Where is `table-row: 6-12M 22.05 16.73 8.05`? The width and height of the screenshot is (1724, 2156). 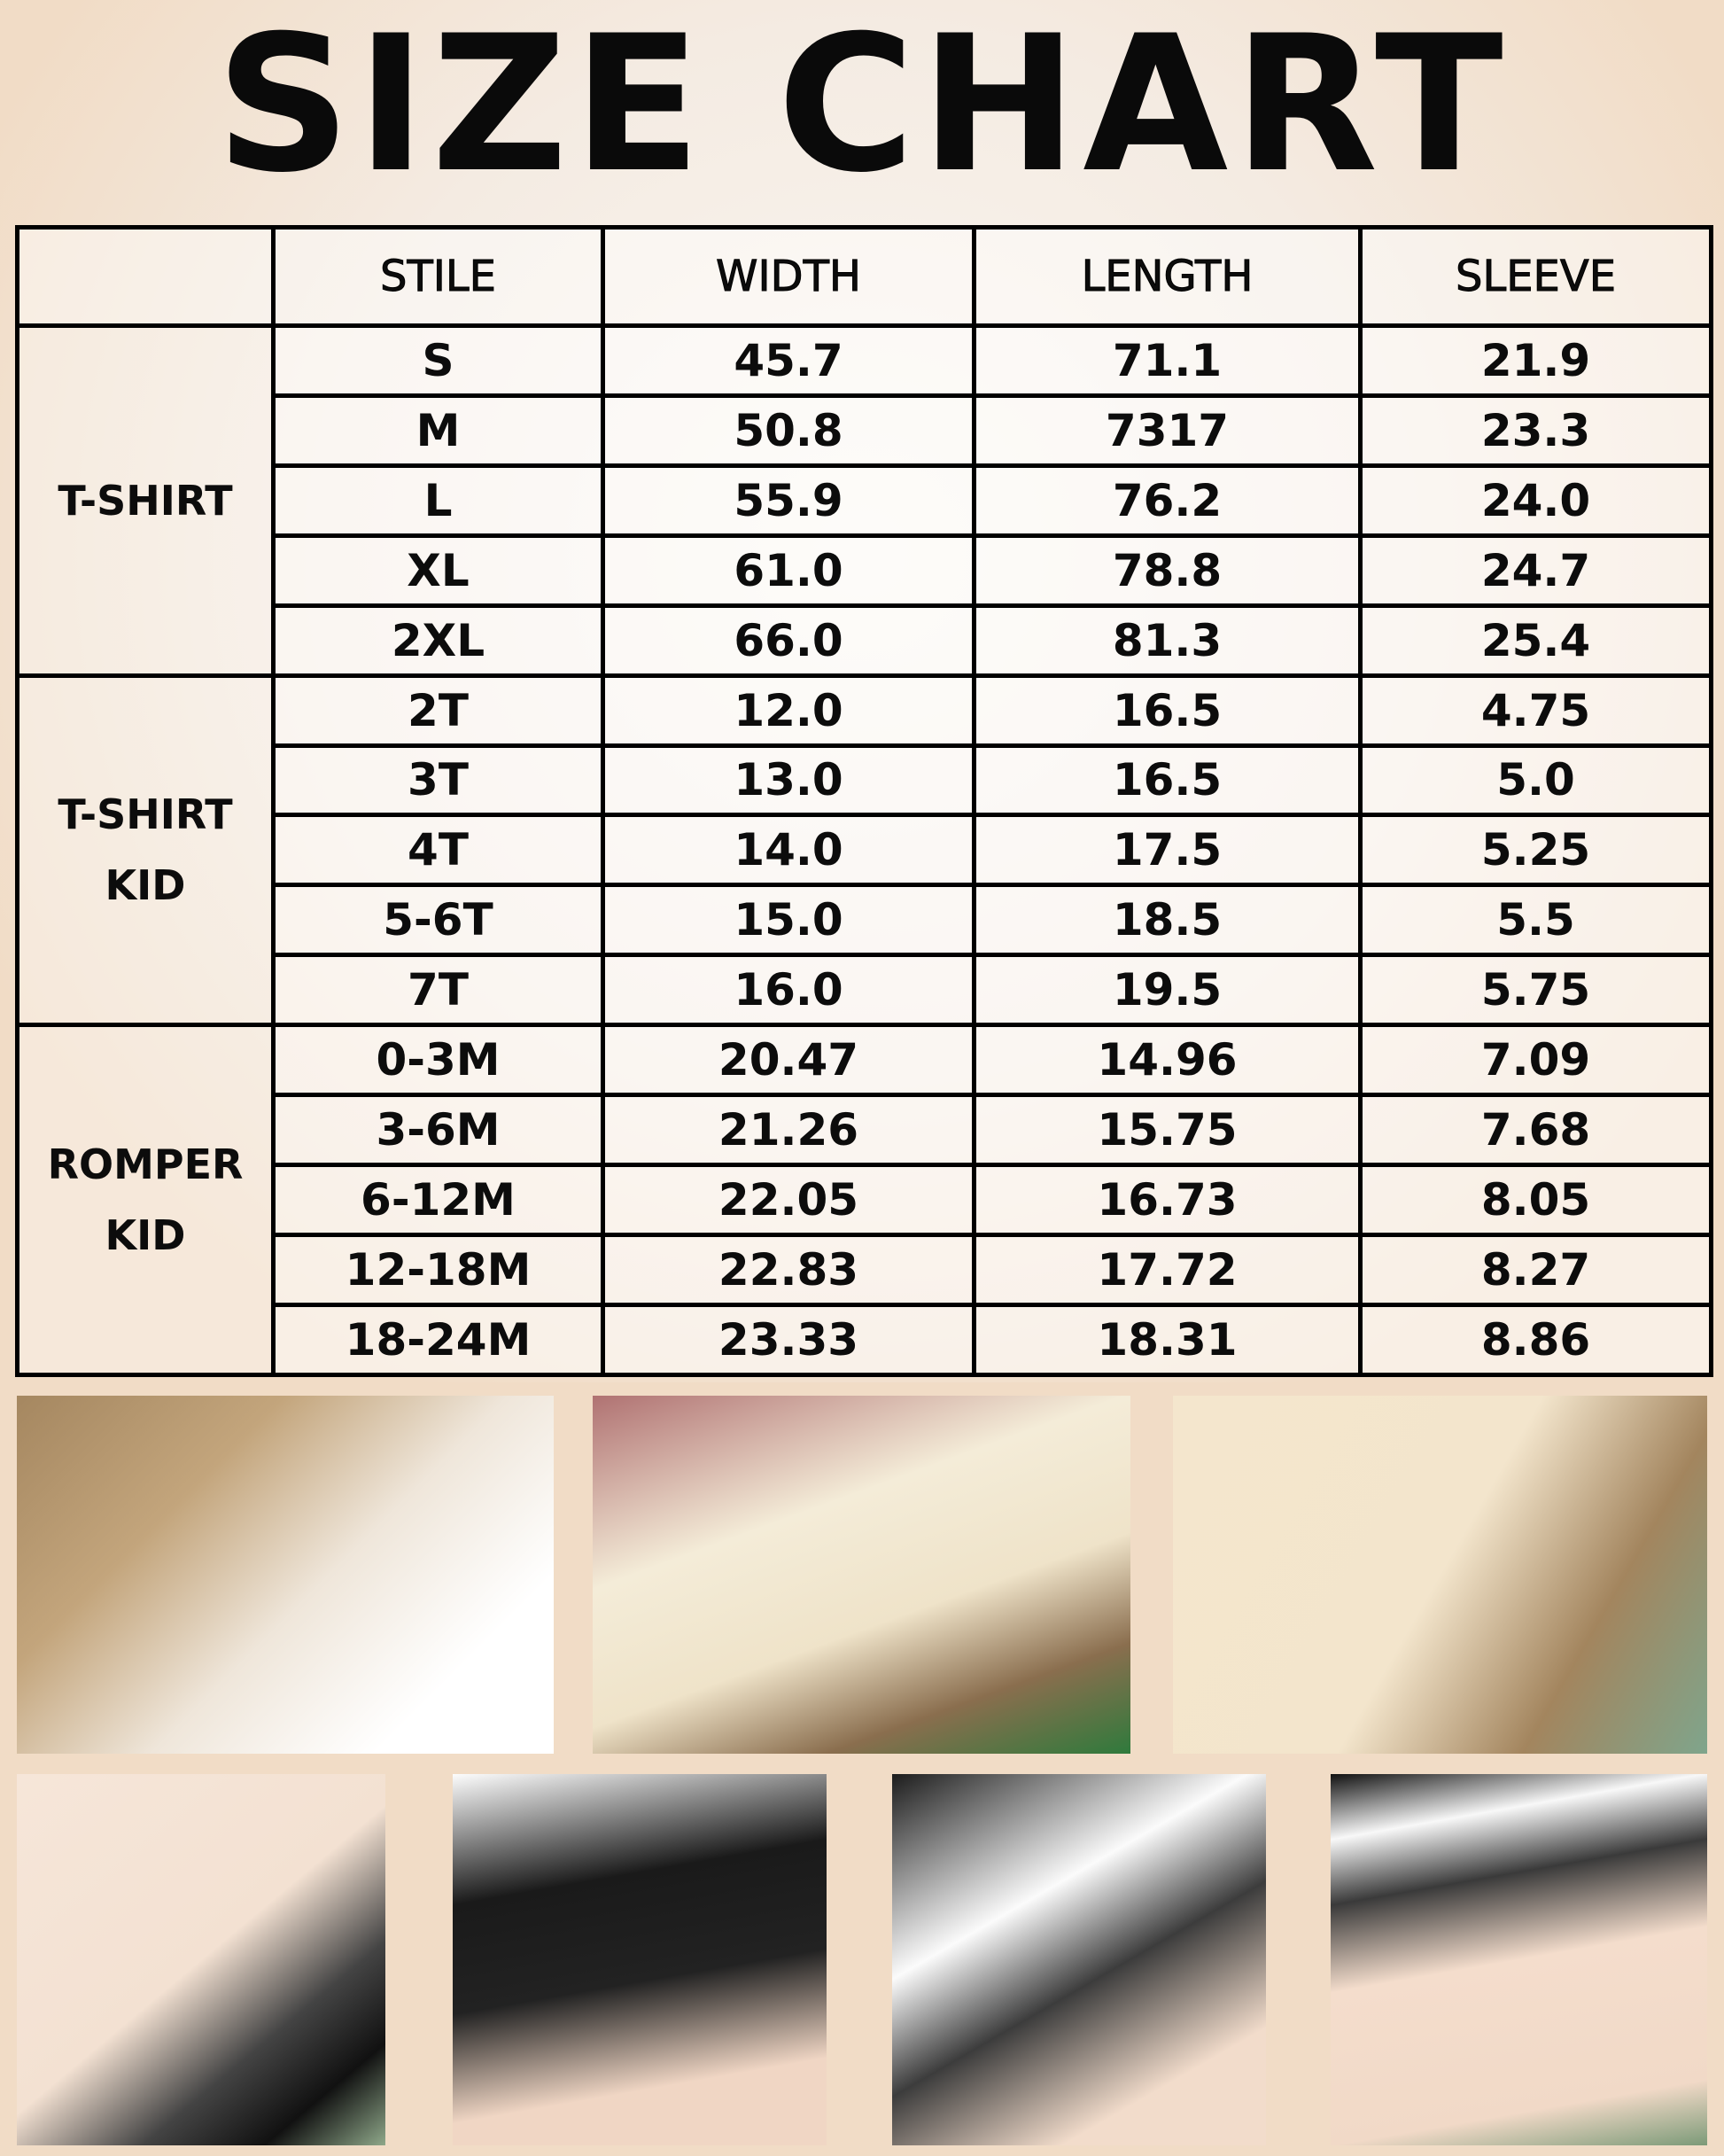 table-row: 6-12M 22.05 16.73 8.05 is located at coordinates (865, 1200).